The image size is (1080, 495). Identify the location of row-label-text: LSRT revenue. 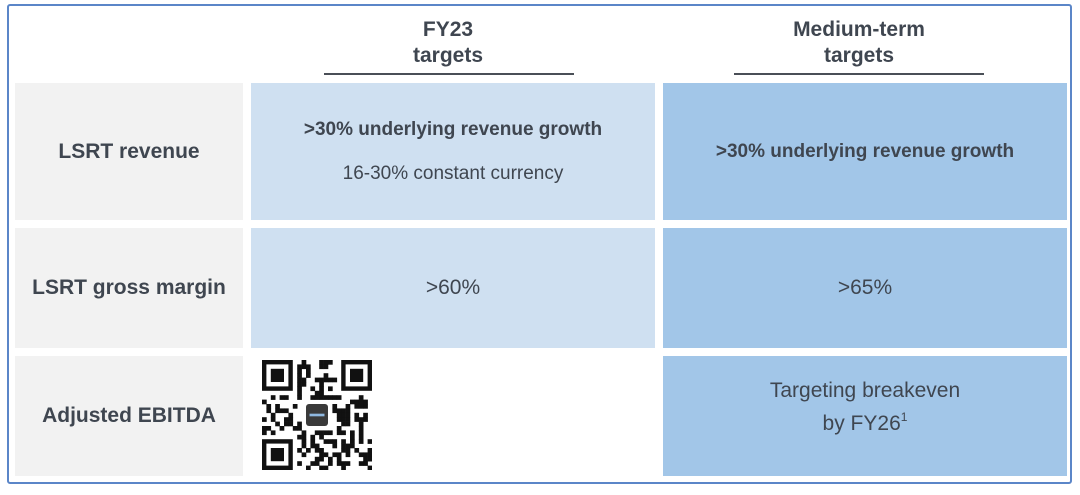
(129, 151).